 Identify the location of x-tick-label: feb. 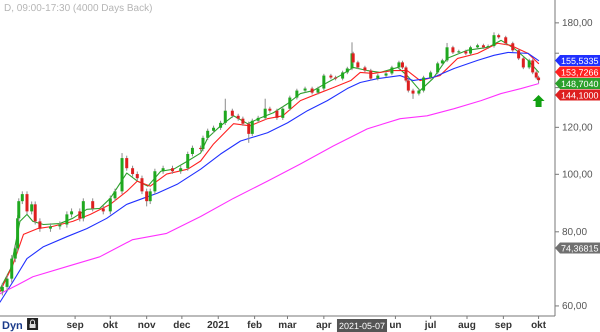
(254, 325).